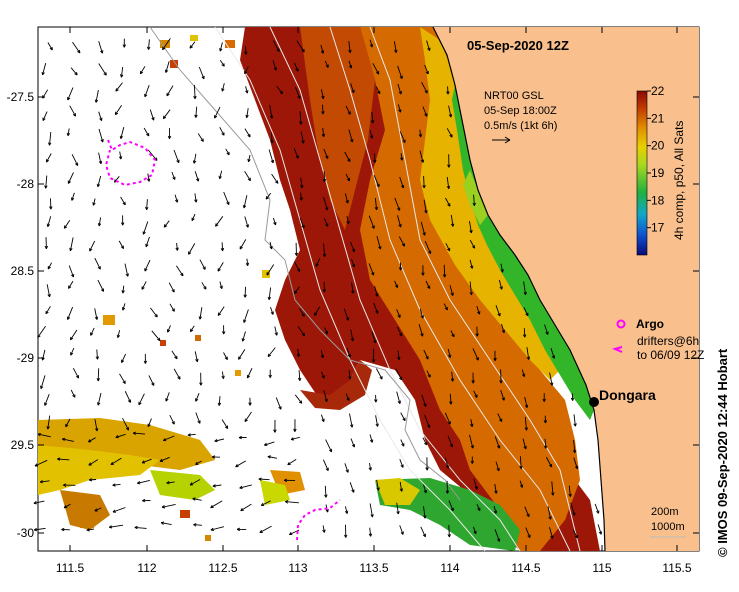  Describe the element at coordinates (722, 452) in the screenshot. I see `copyright-label: © IMOS 09-Sep-2020 12:44 Hobart` at that location.